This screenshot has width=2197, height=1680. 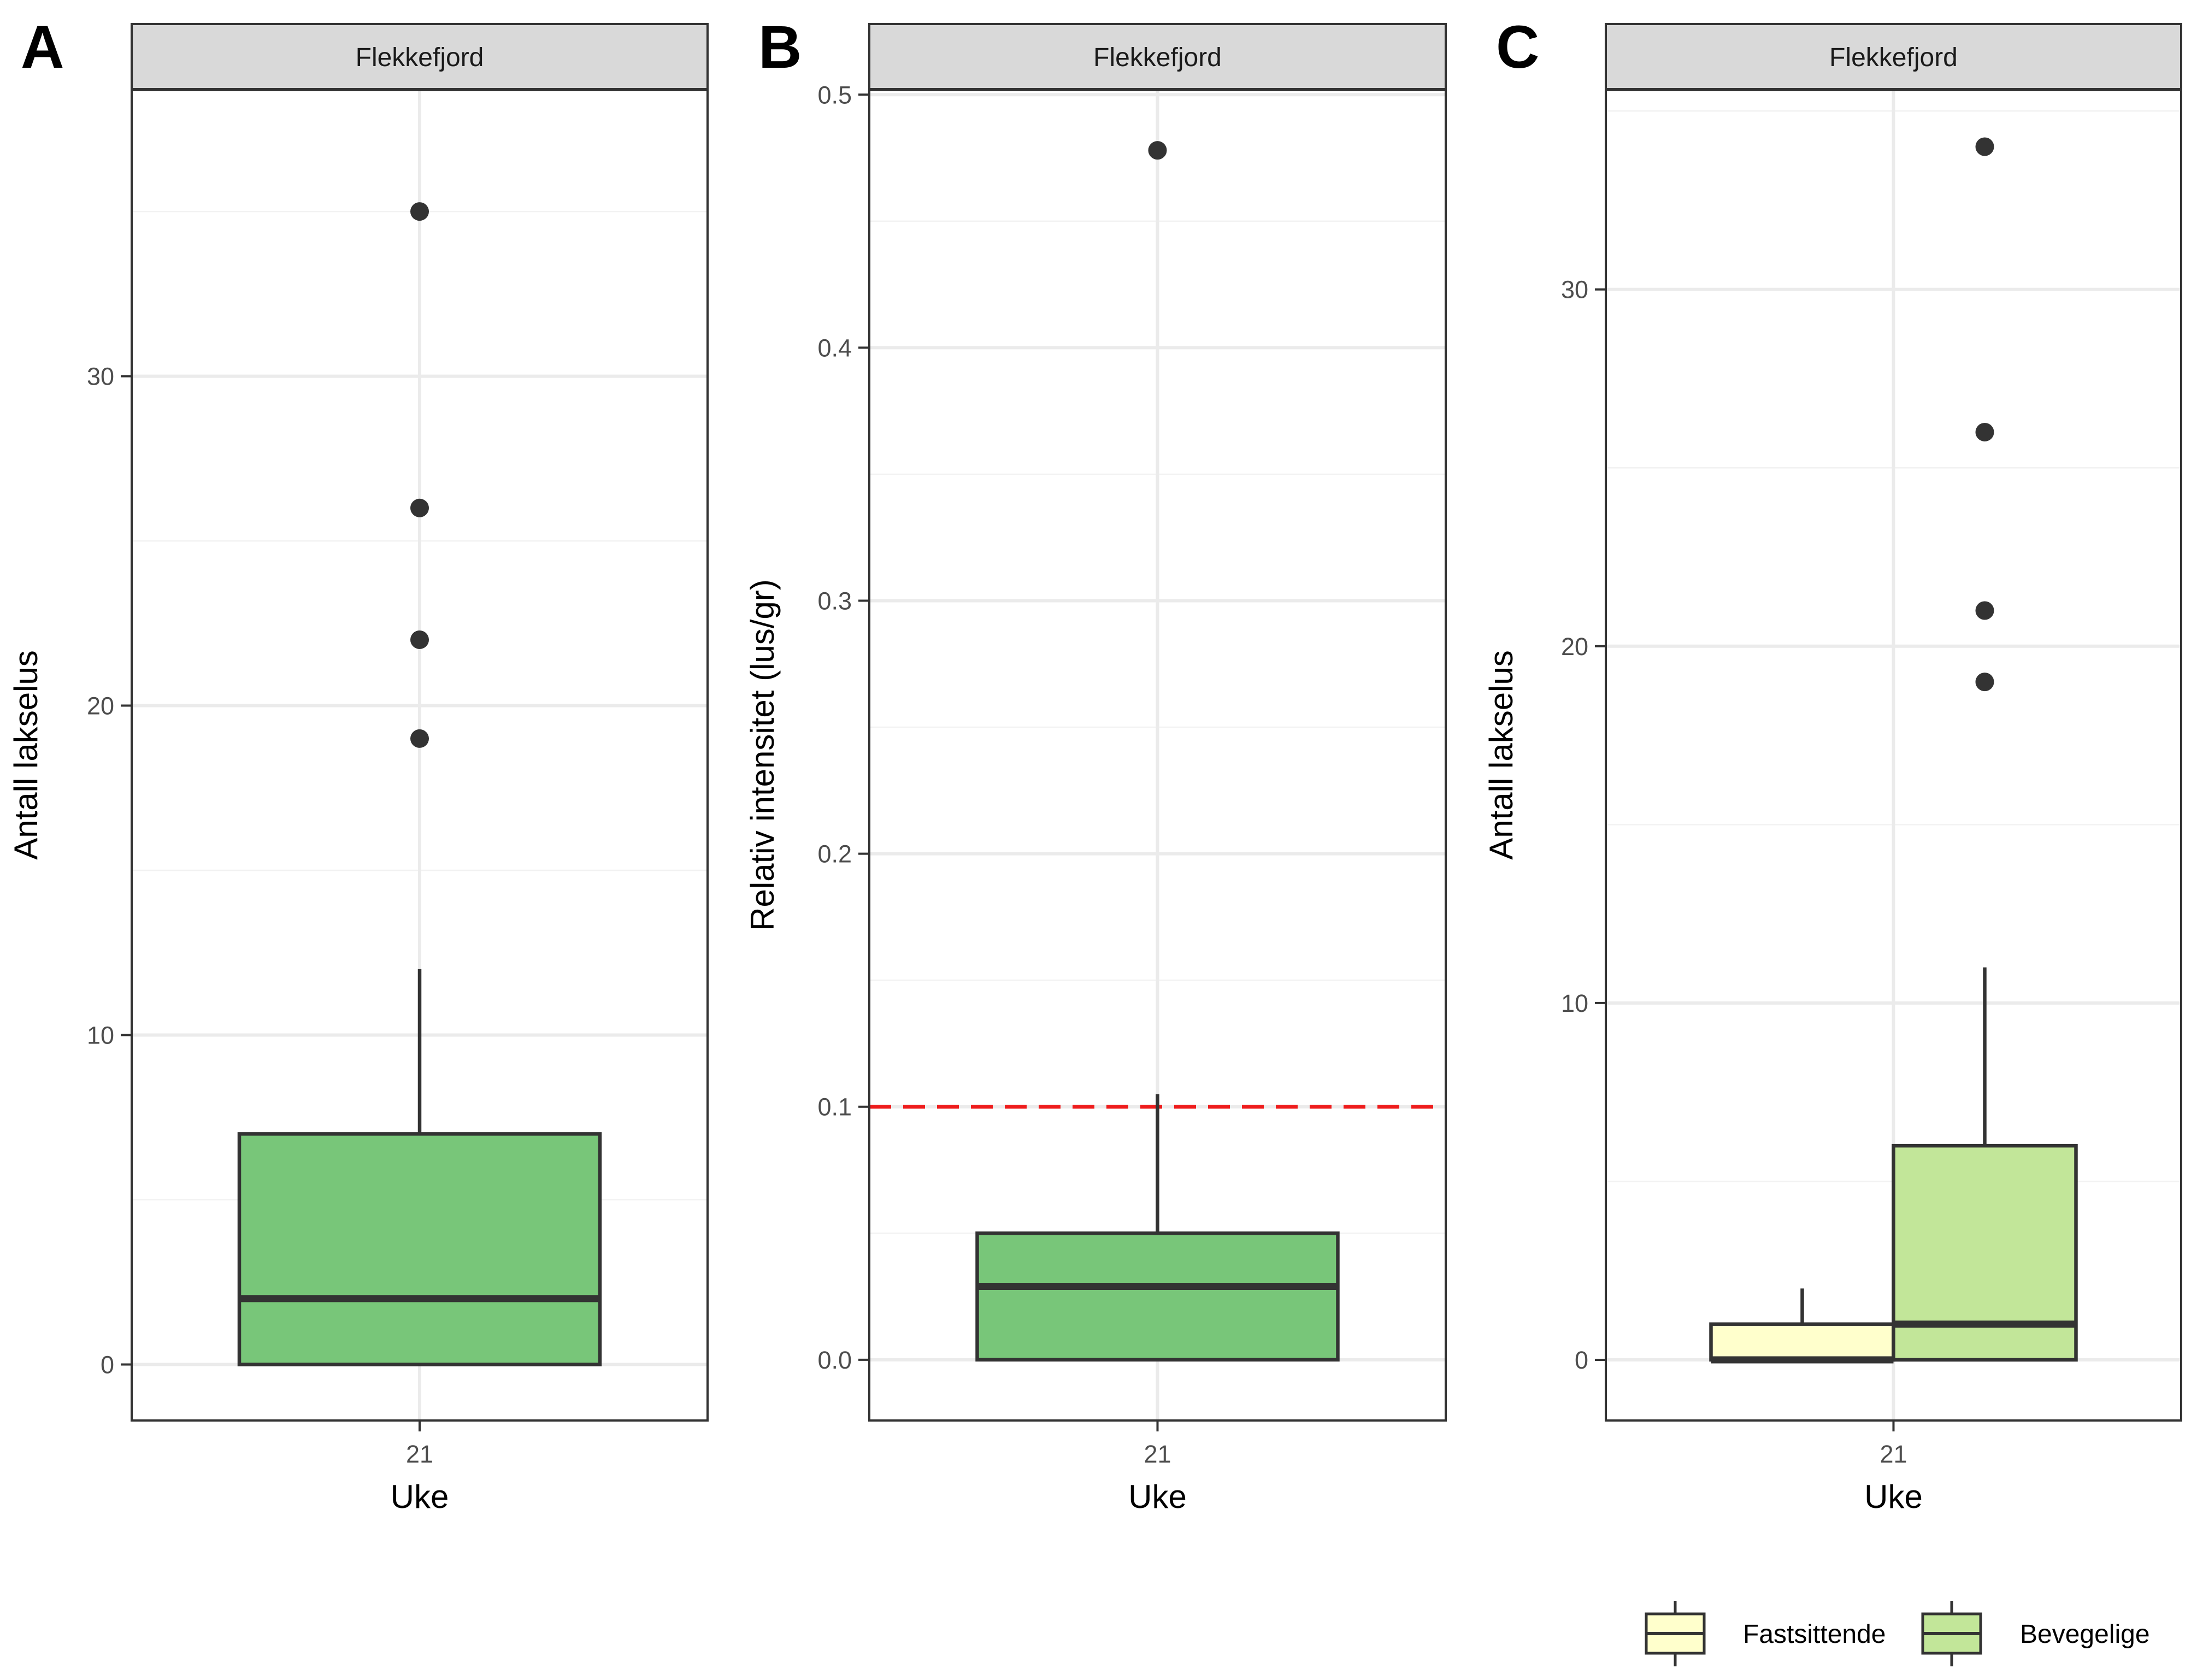 What do you see at coordinates (834, 1360) in the screenshot?
I see `y-tick-label: 0.0` at bounding box center [834, 1360].